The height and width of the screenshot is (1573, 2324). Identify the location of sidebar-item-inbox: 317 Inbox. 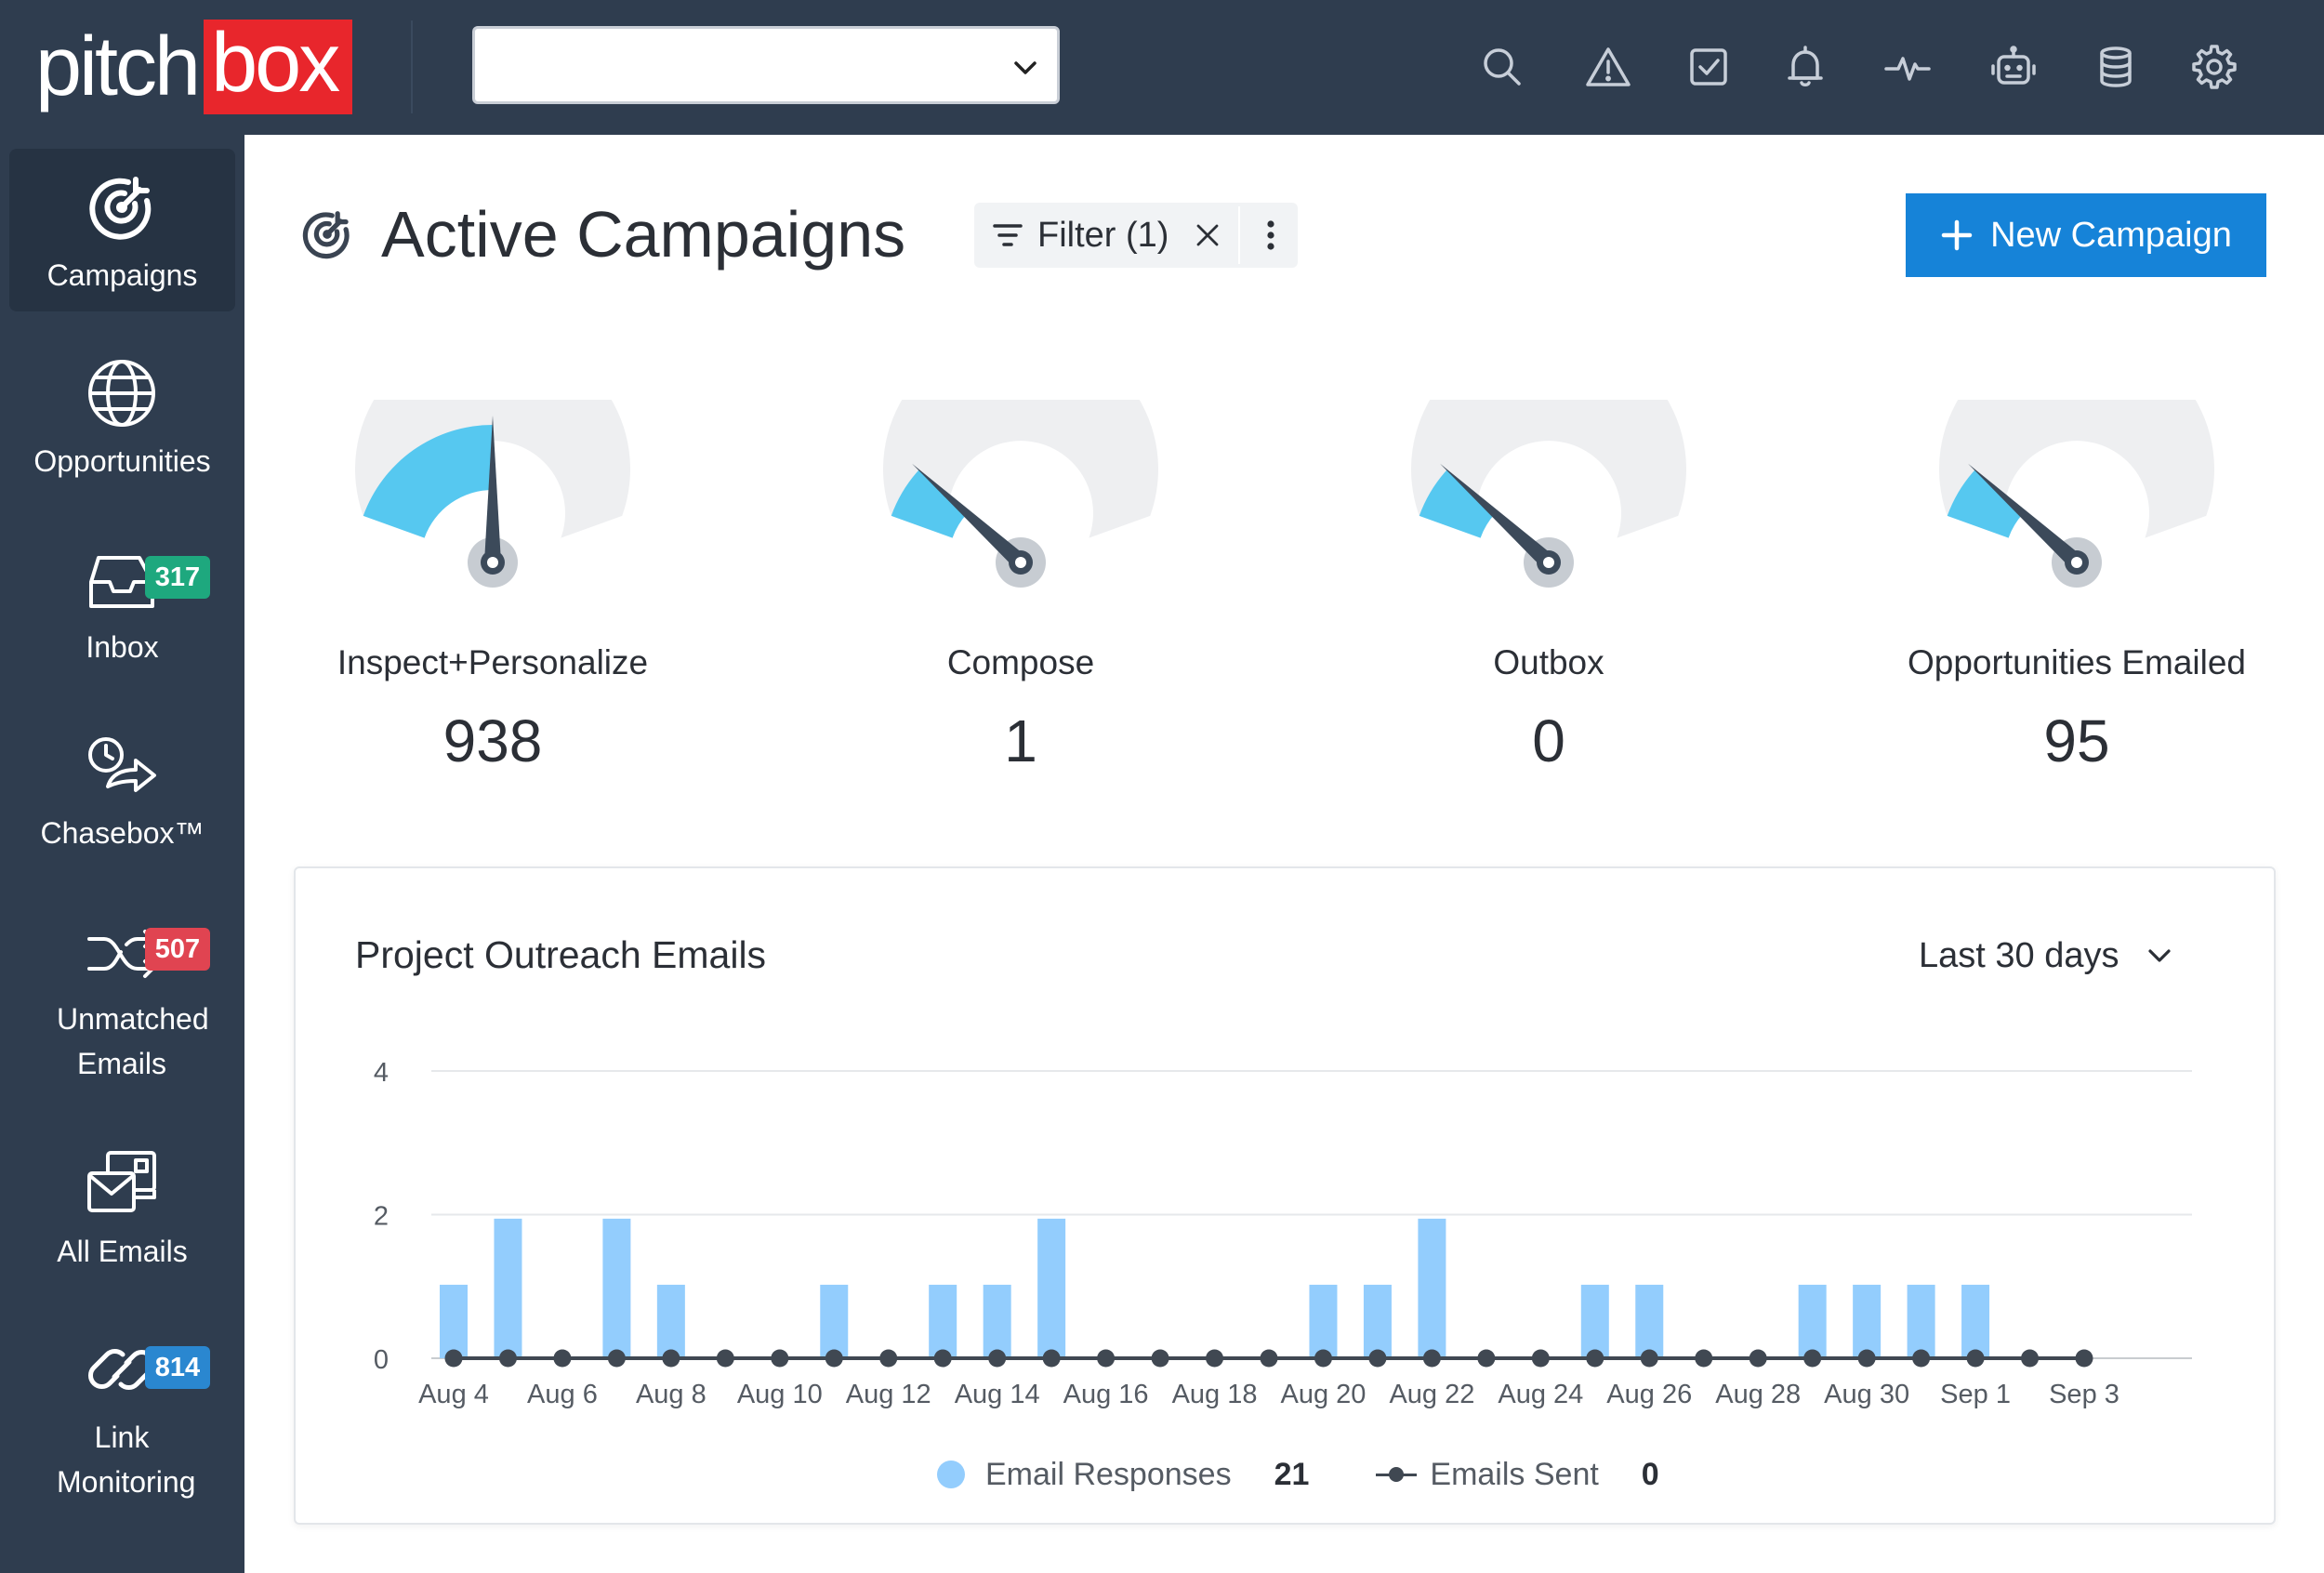
(122, 602).